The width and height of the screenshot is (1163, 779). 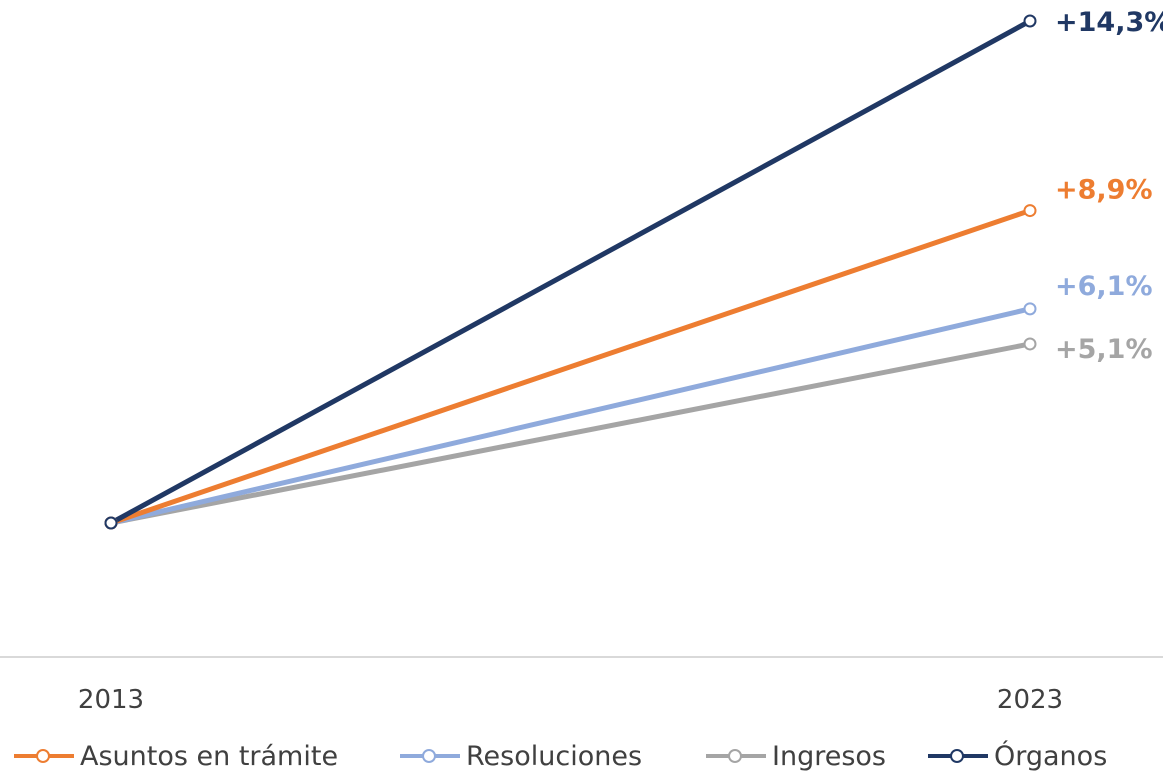 I want to click on legend-label-ingresos: Ingresos, so click(x=829, y=756).